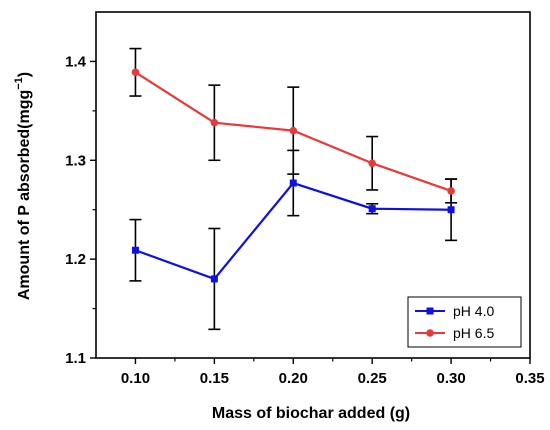 The height and width of the screenshot is (430, 550). Describe the element at coordinates (529, 378) in the screenshot. I see `x-tick-label: 0.35` at that location.